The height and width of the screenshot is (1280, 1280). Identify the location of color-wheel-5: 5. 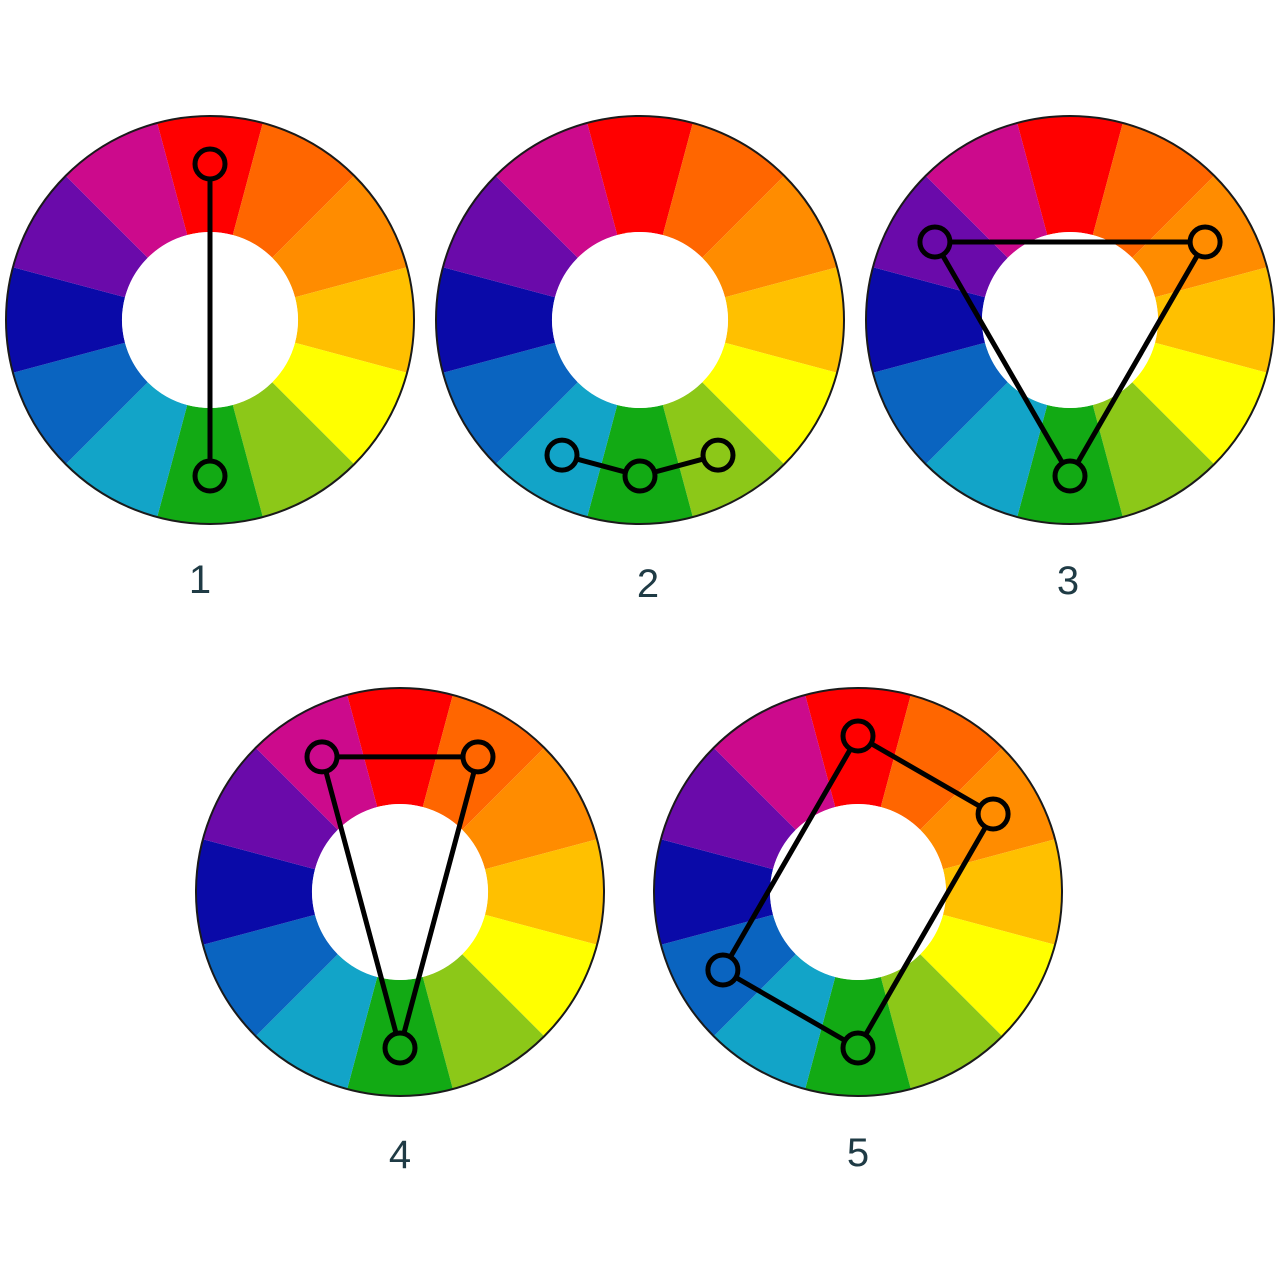
(858, 931).